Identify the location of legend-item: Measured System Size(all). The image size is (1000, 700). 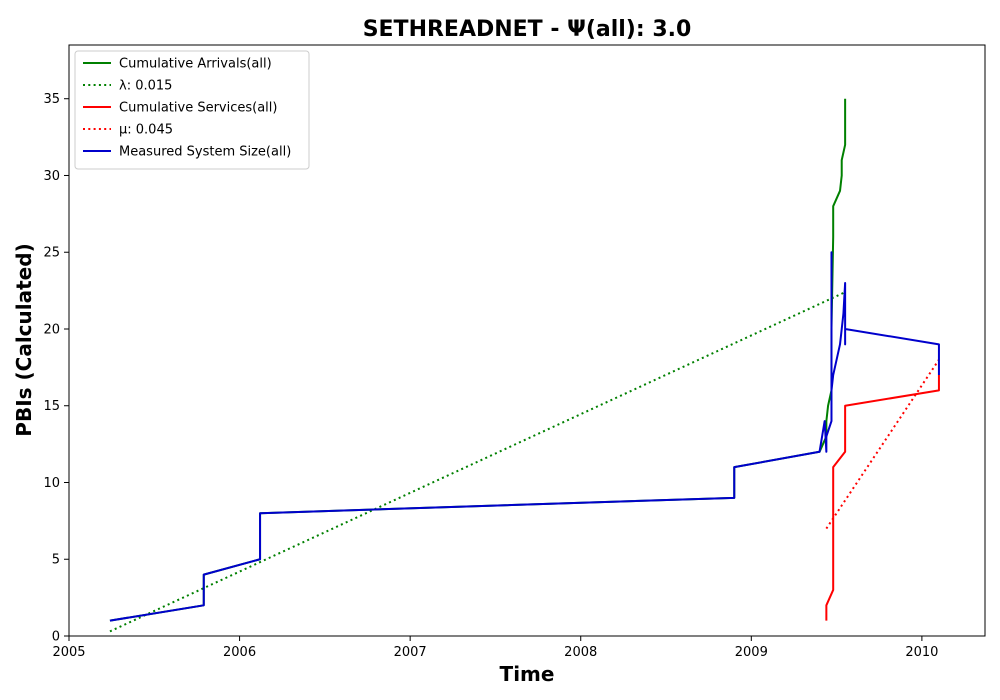
(187, 152).